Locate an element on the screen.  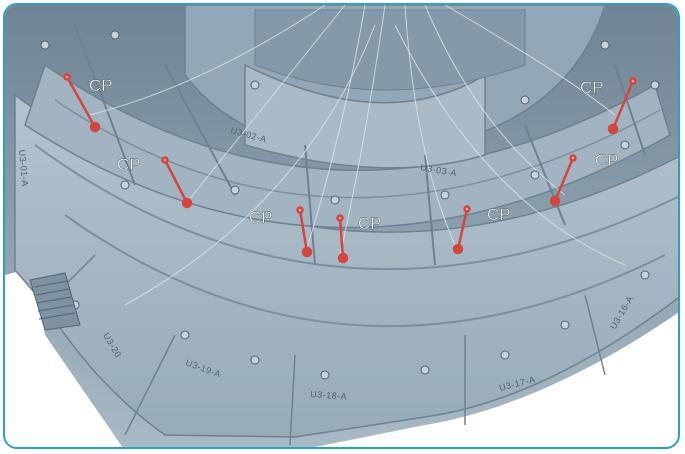
callout-cp-5: CP is located at coordinates (499, 214).